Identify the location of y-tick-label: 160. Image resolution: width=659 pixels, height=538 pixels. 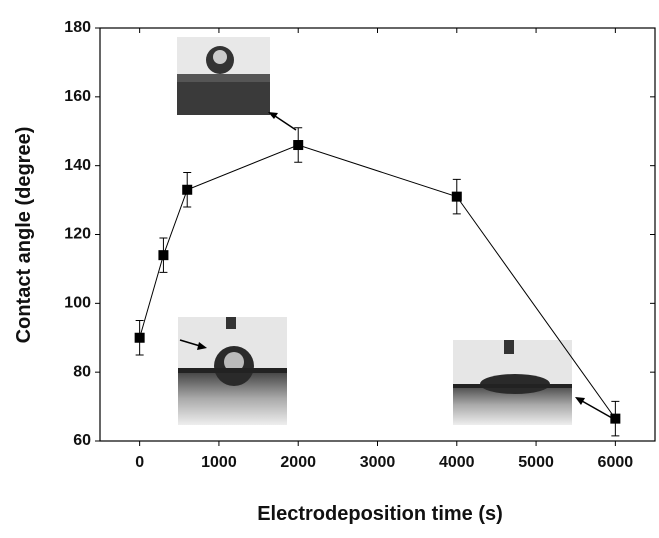
(77, 96).